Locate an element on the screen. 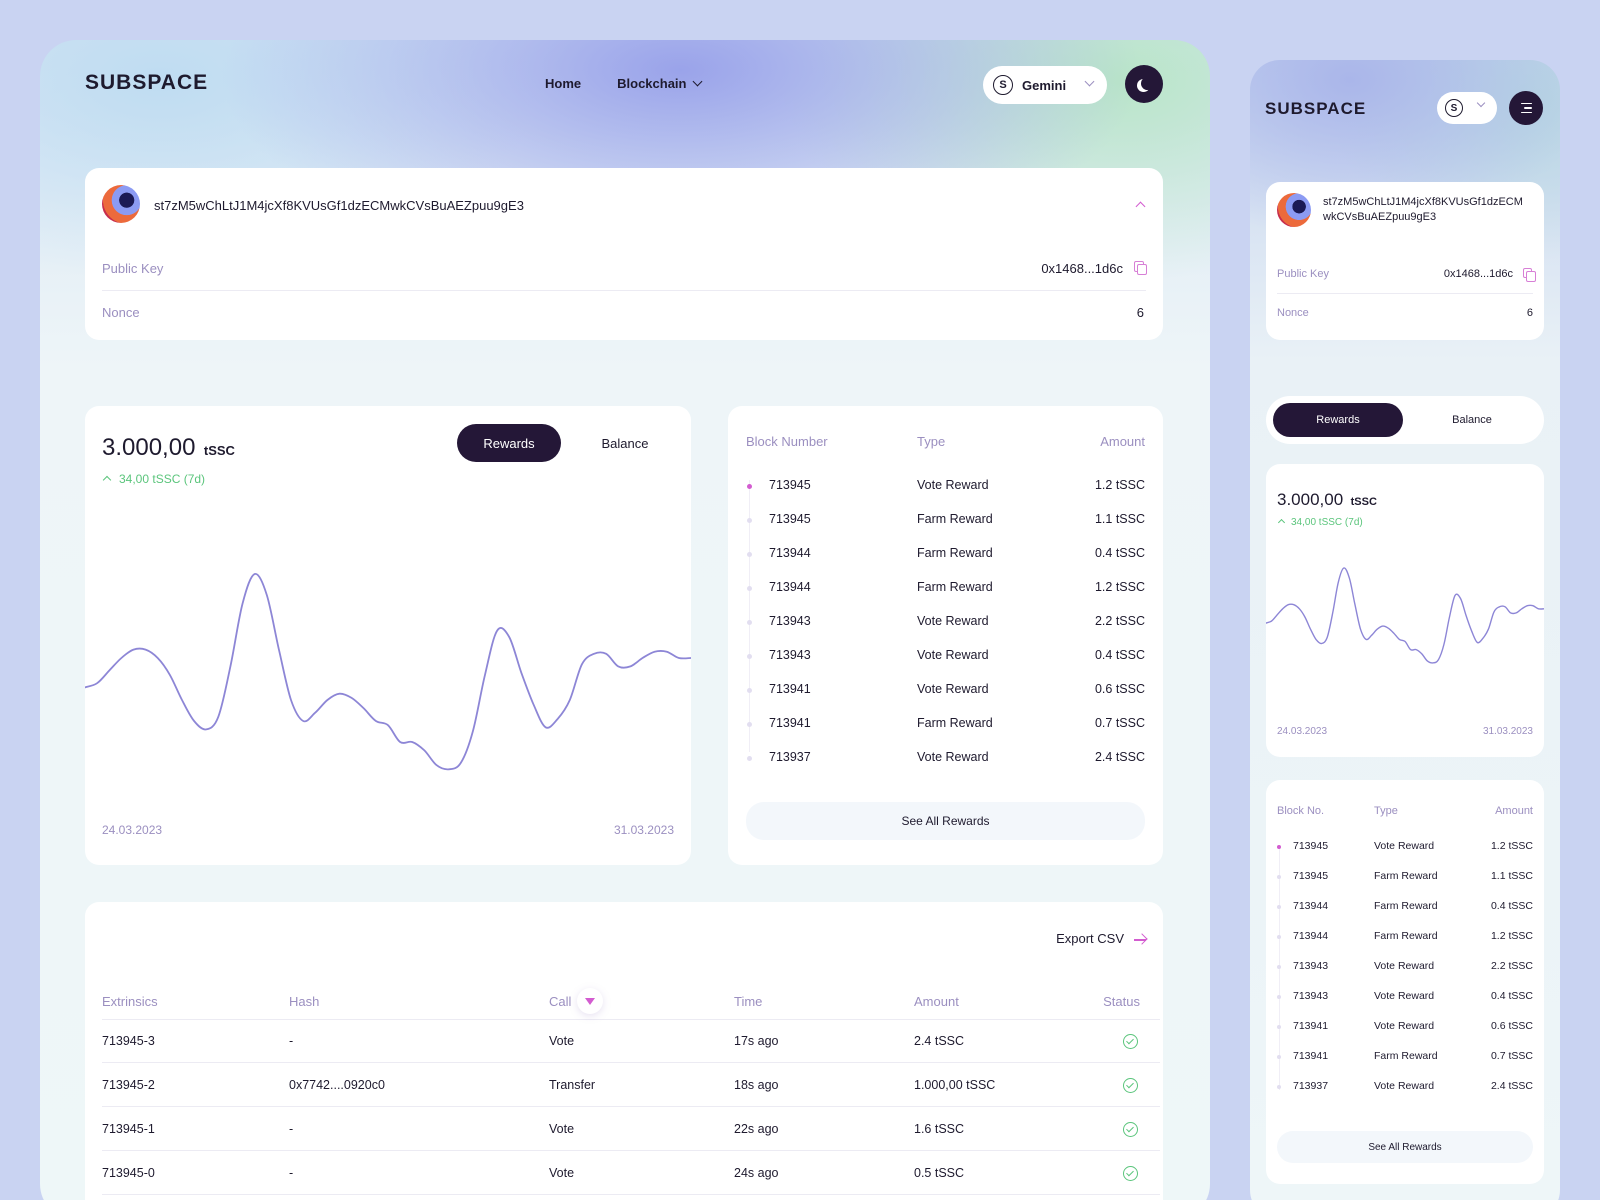  table-row: 713945-3 - Vote 17s ago 2.4 tSSC is located at coordinates (631, 1041).